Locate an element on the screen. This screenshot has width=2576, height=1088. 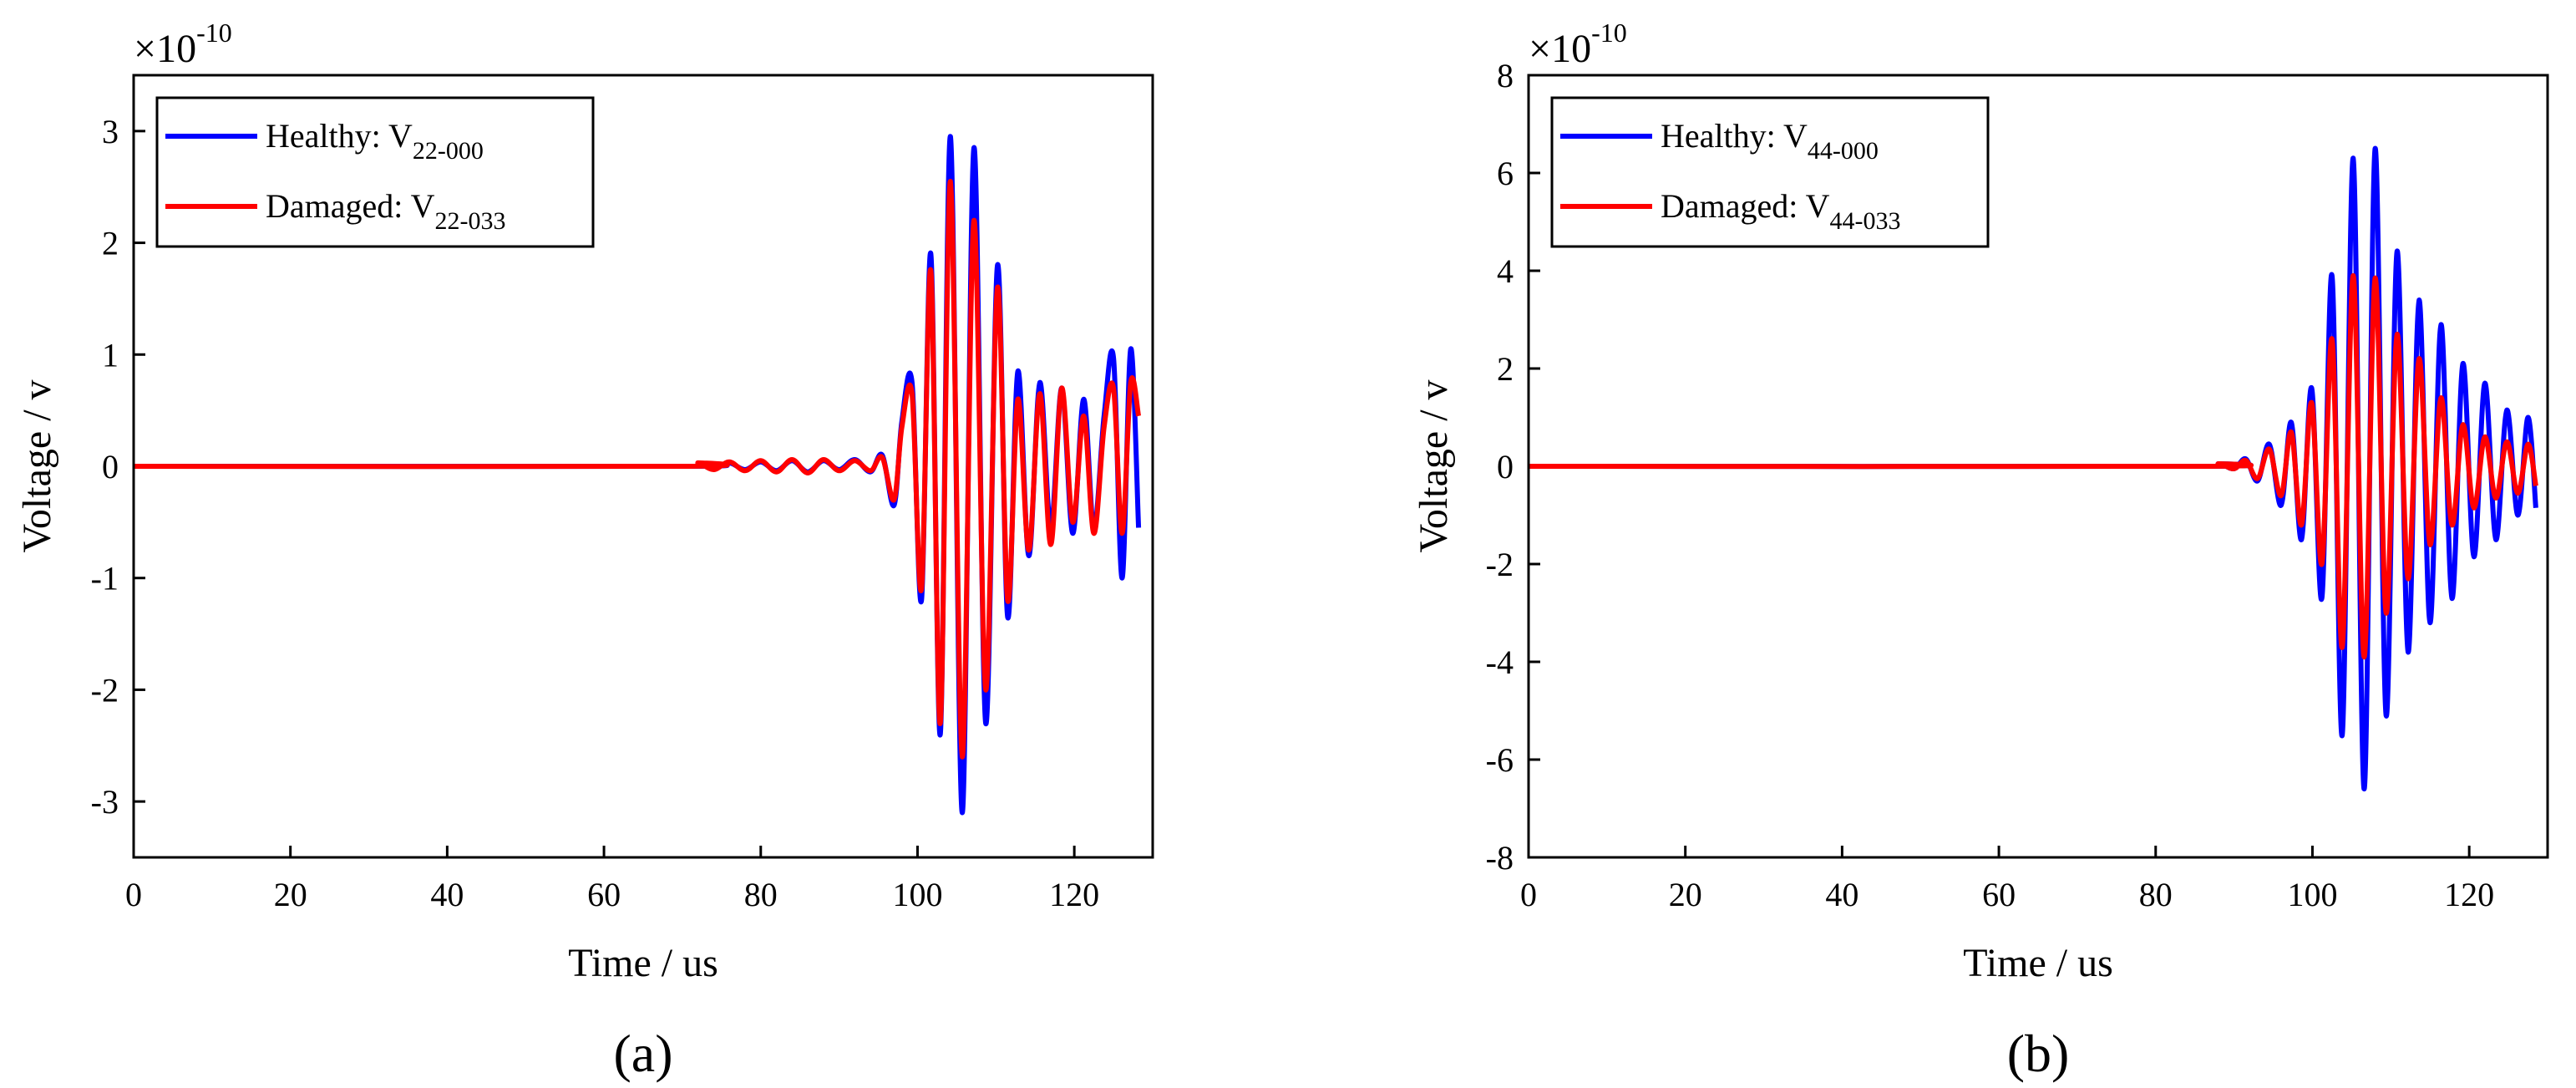
panel-a-xlabel: Time / us is located at coordinates (643, 963).